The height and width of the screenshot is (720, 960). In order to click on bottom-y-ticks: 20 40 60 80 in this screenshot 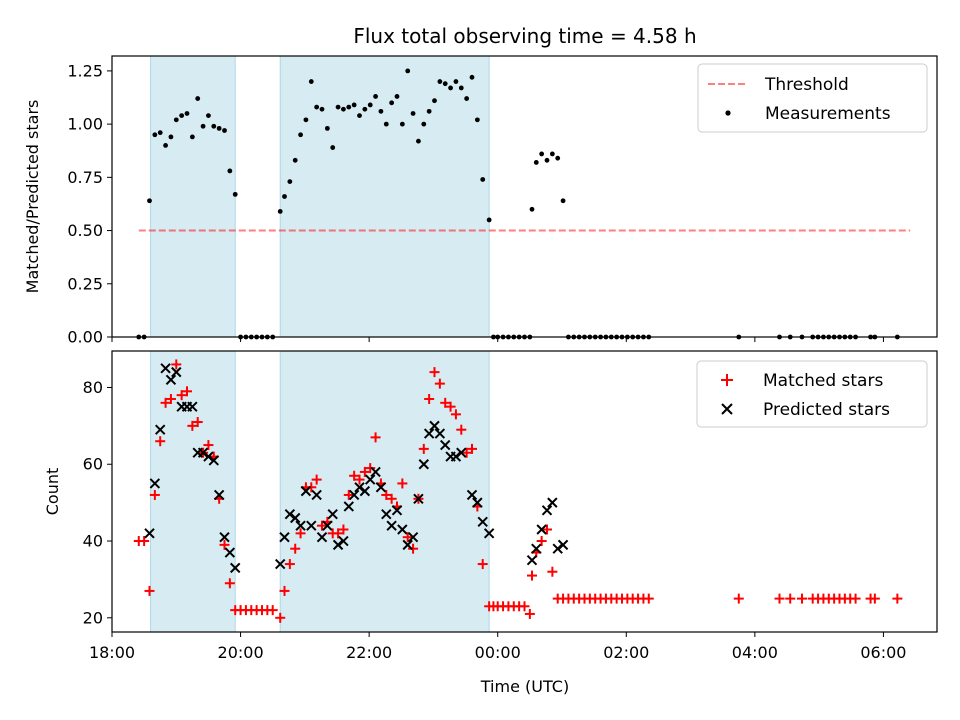, I will do `click(97, 502)`.